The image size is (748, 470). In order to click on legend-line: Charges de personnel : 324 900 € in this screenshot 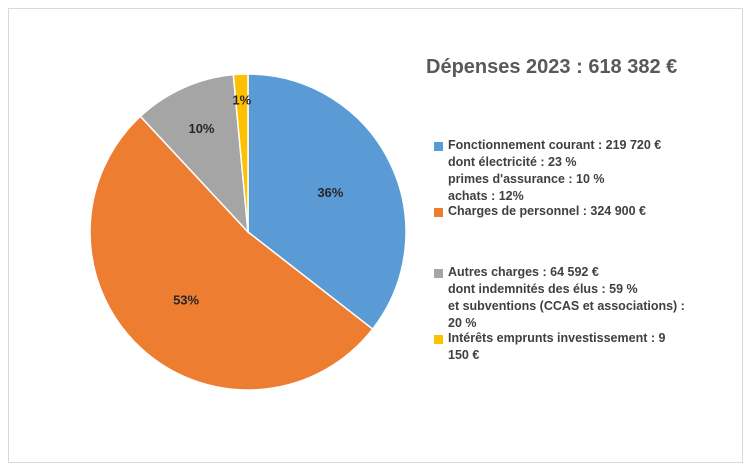, I will do `click(584, 211)`.